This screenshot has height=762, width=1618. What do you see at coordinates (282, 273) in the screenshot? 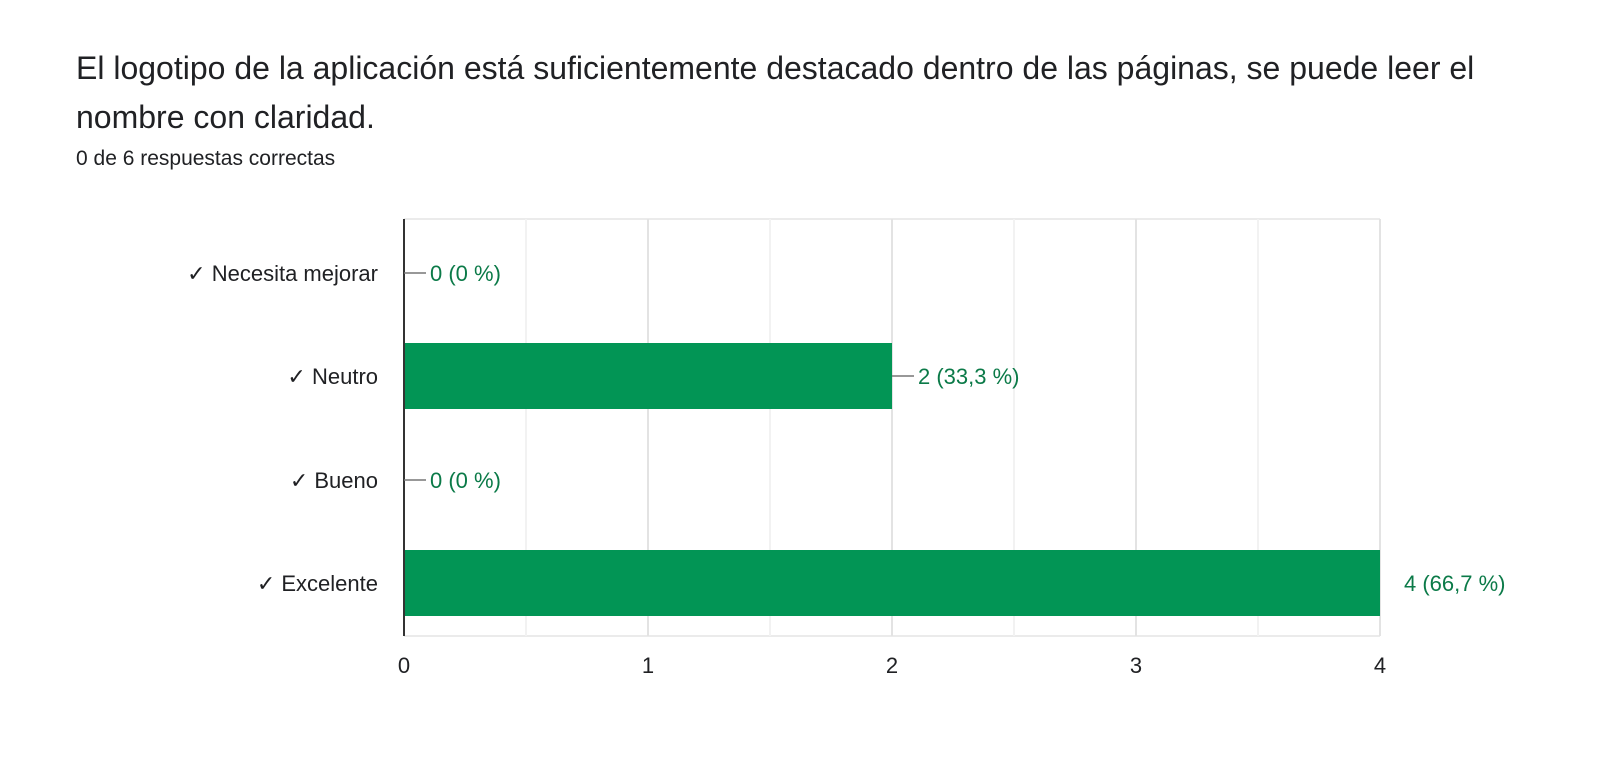
I see `category-label: ✓ Necesita mejorar` at bounding box center [282, 273].